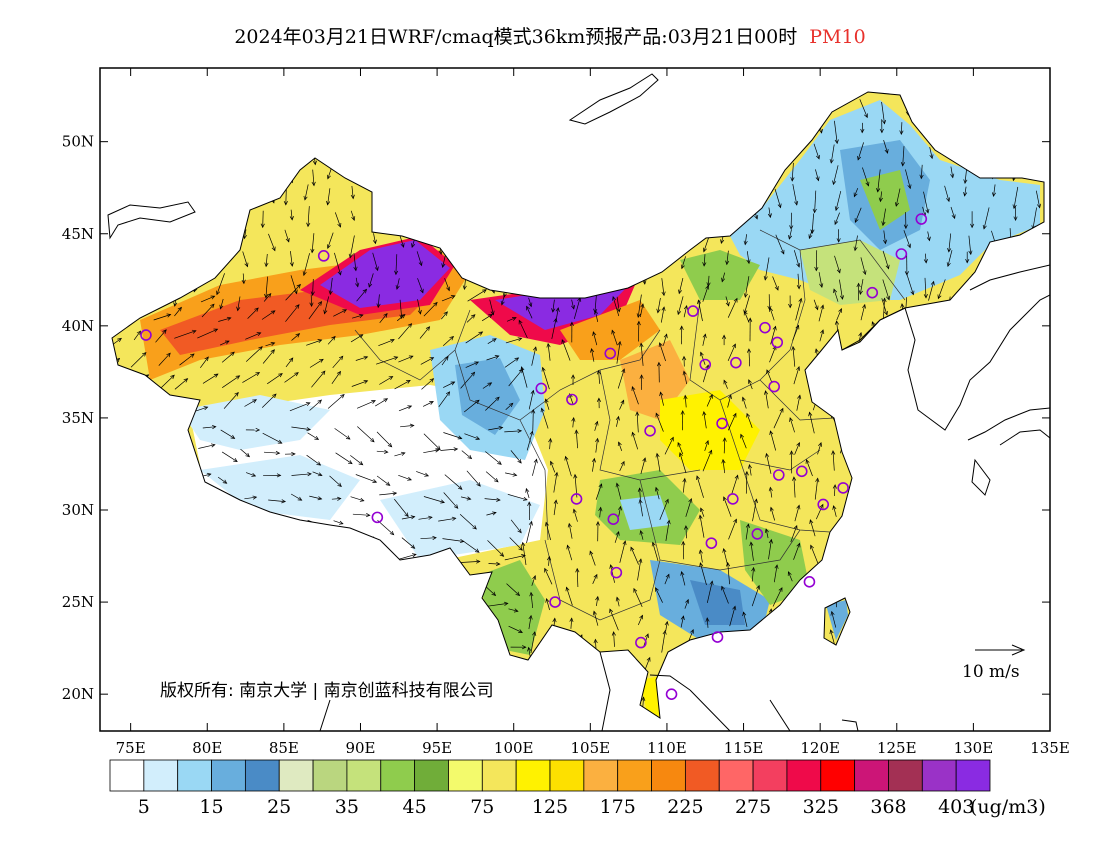  What do you see at coordinates (885, 200) in the screenshot?
I see `field-green-northeast` at bounding box center [885, 200].